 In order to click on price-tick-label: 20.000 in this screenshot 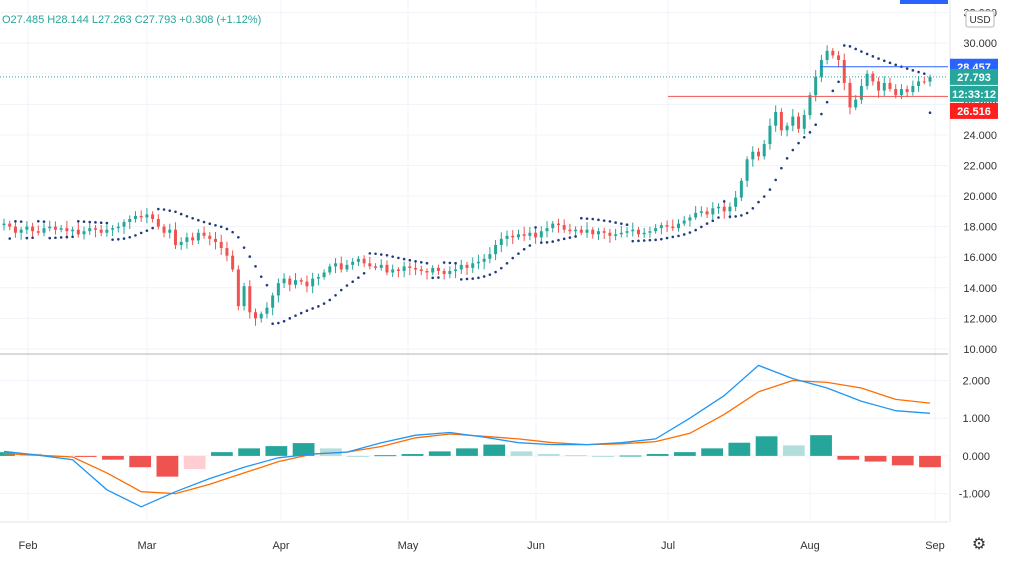, I will do `click(980, 197)`.